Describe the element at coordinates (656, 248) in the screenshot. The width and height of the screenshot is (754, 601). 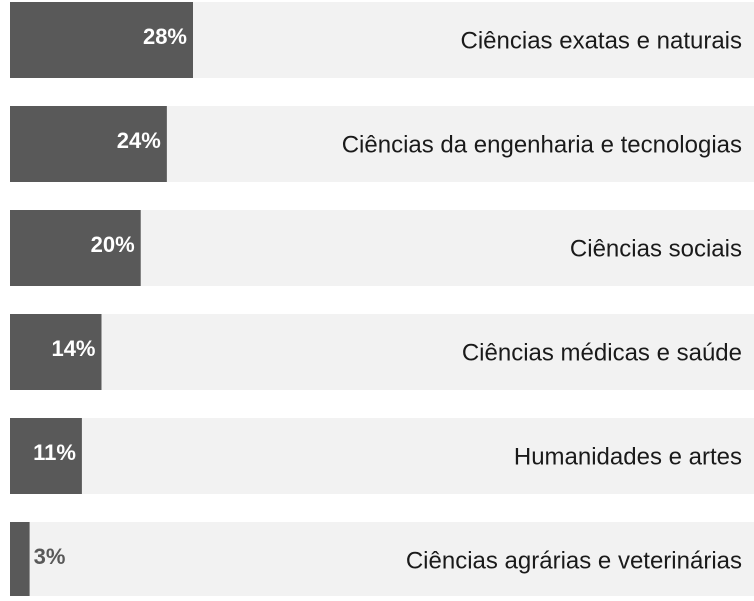
I see `category-label: Ciências sociais` at that location.